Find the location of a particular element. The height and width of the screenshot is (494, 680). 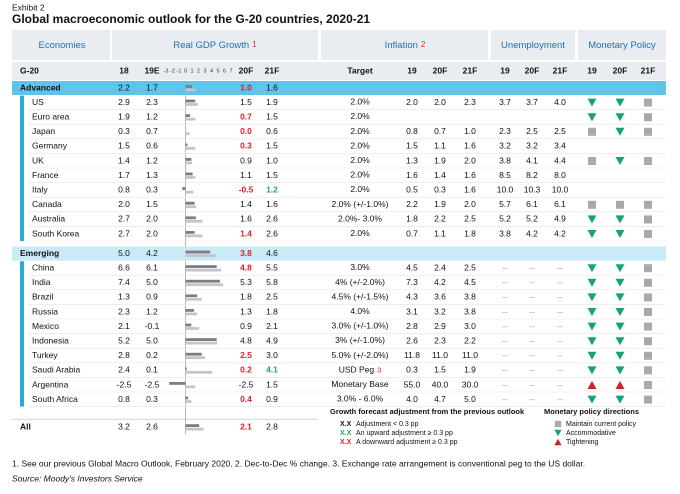

inflation-value: 2.4 is located at coordinates (440, 267).